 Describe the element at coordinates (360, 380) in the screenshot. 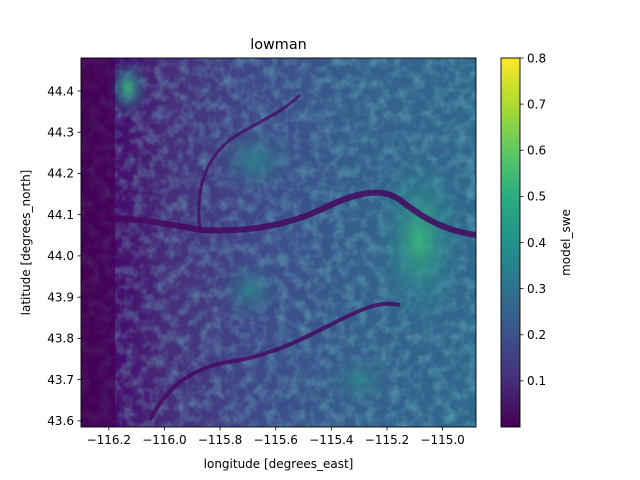

I see `high-swe-area-southeast` at that location.